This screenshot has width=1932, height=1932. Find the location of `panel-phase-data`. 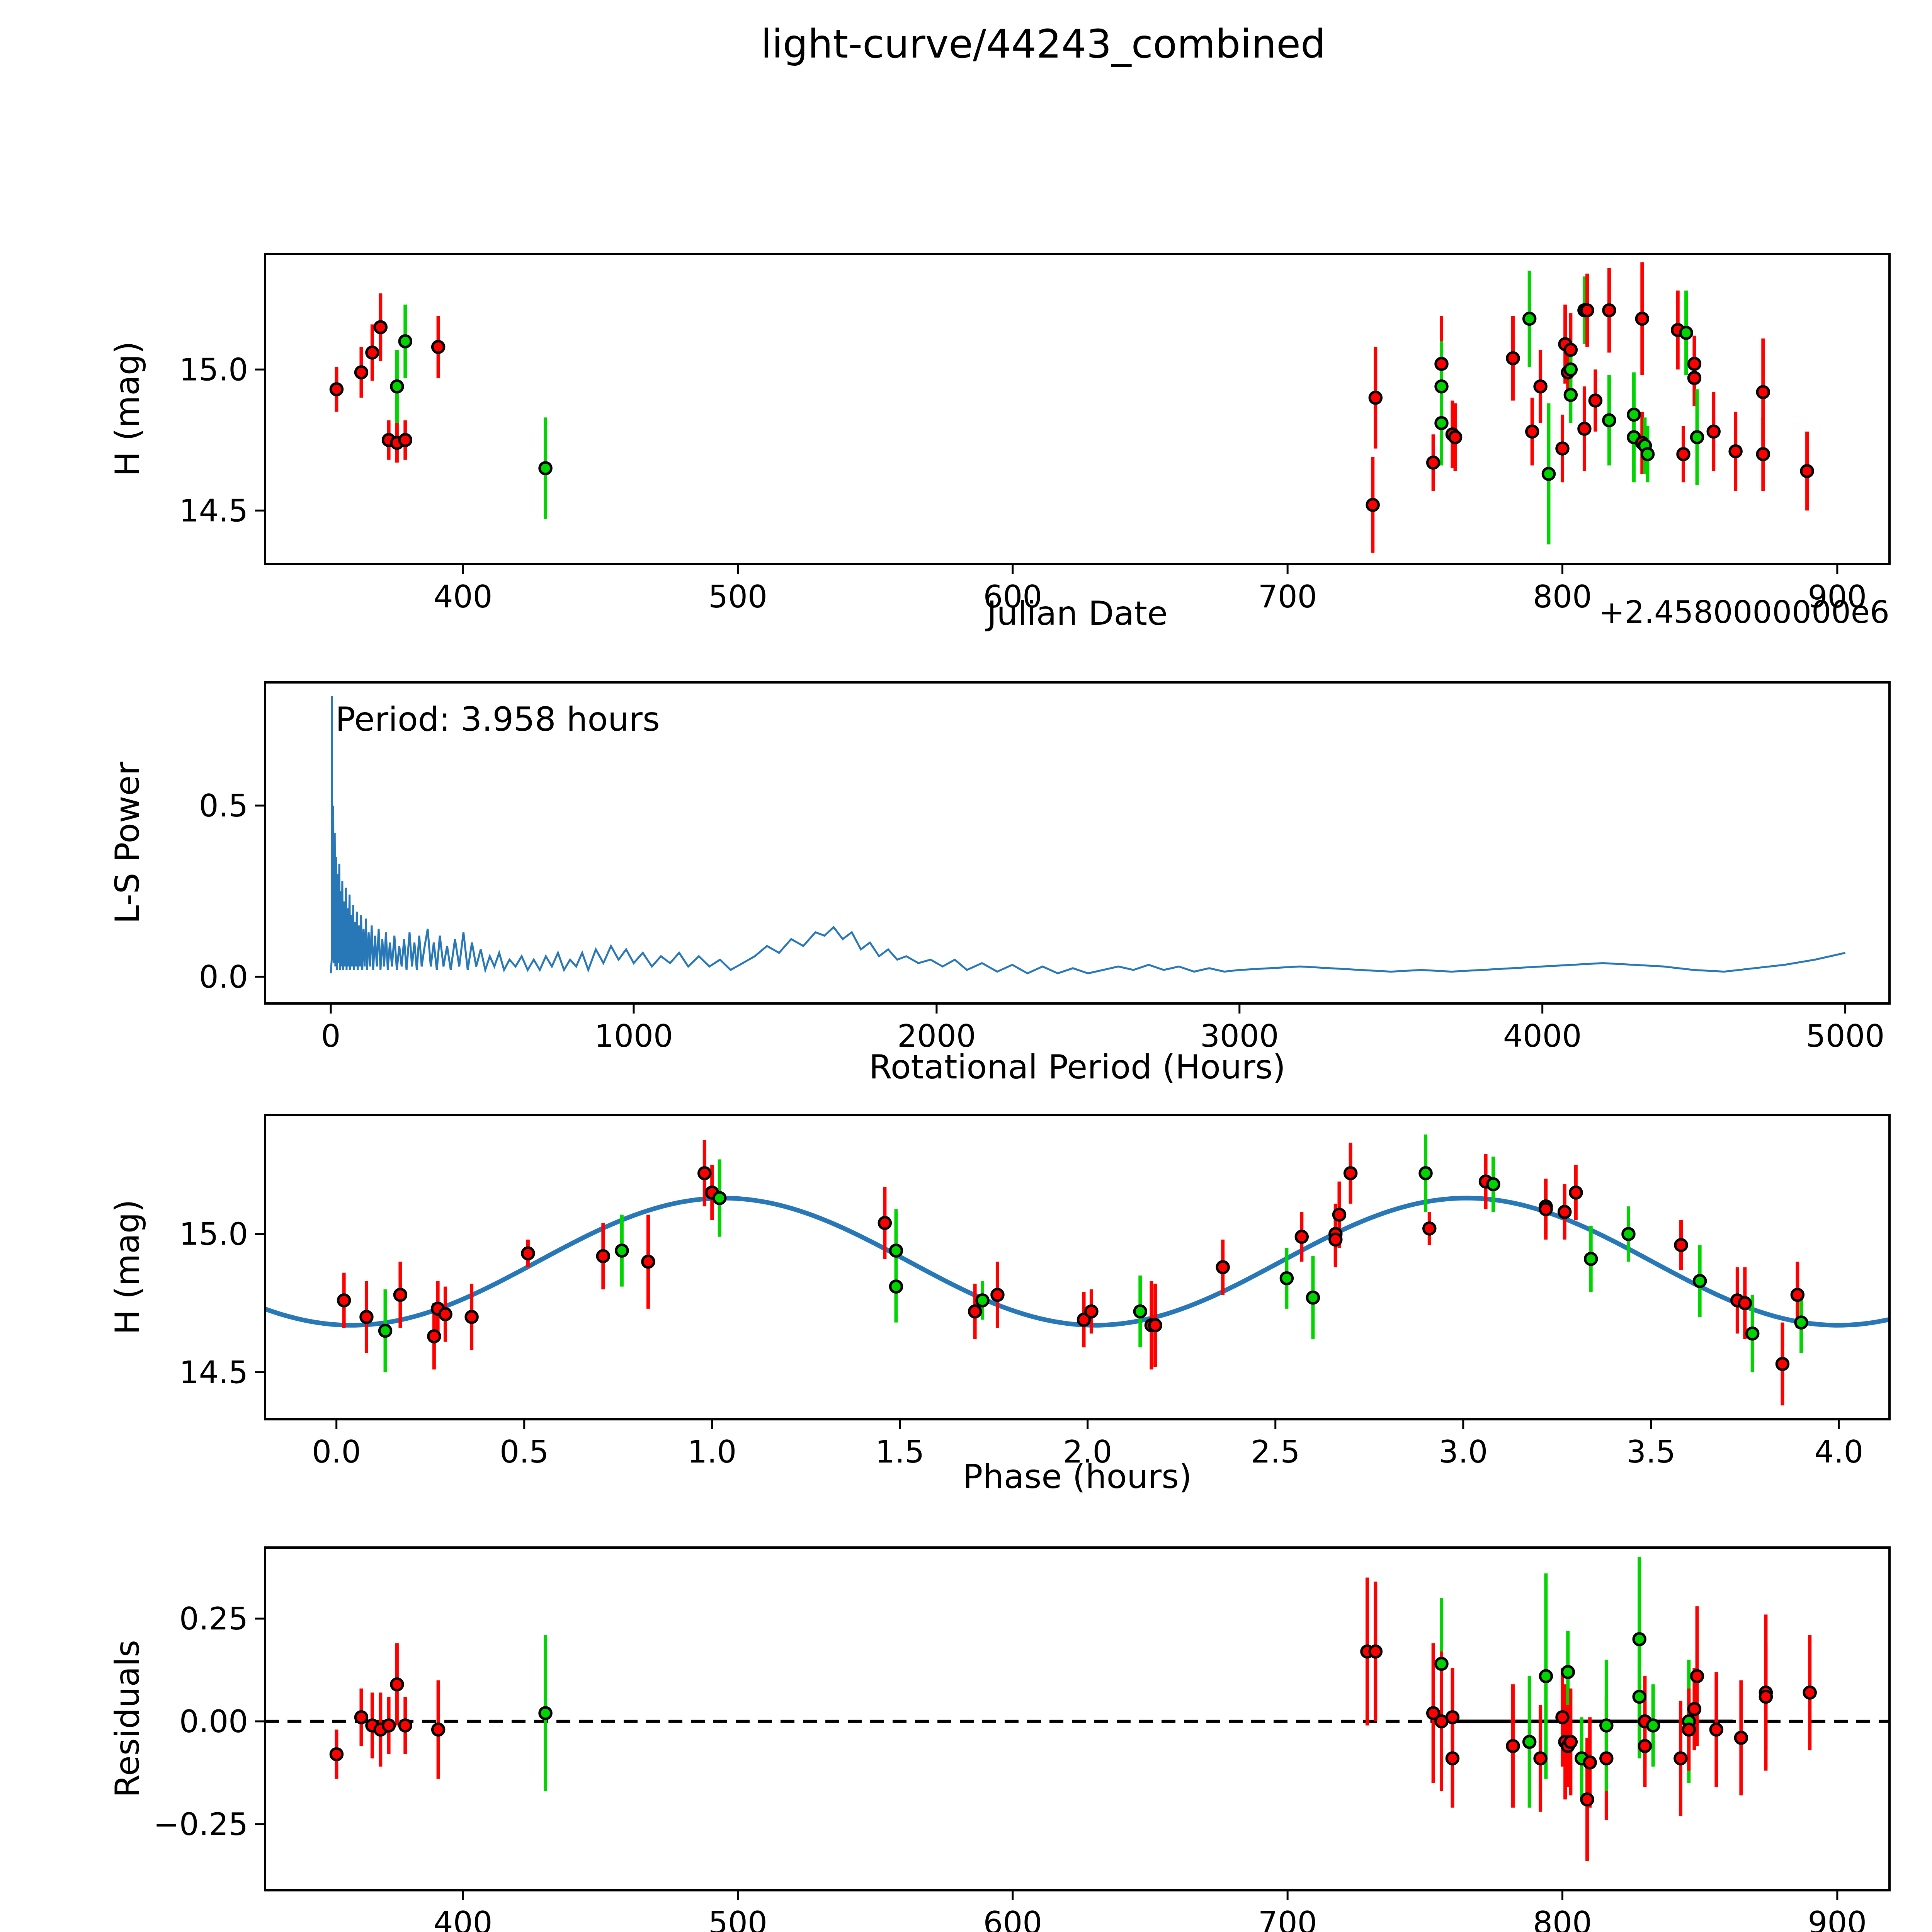

panel-phase-data is located at coordinates (1077, 1270).